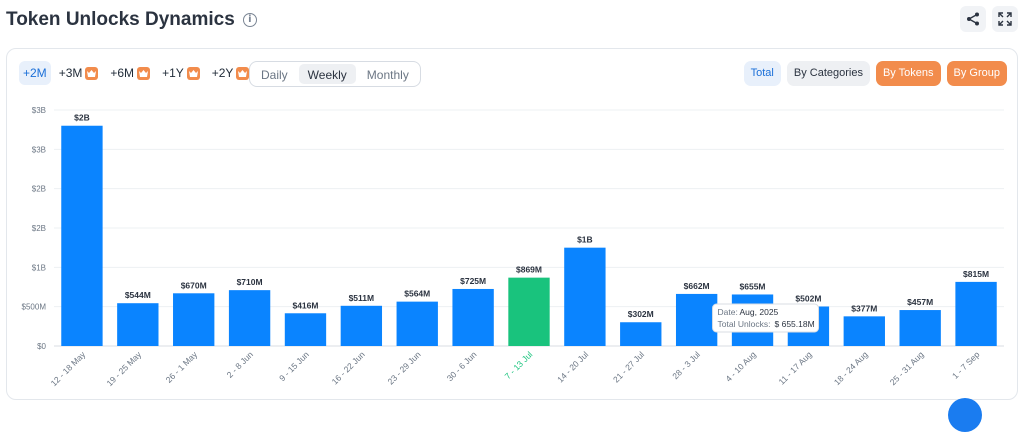 Image resolution: width=1024 pixels, height=432 pixels. I want to click on group-total-button: Total, so click(762, 73).